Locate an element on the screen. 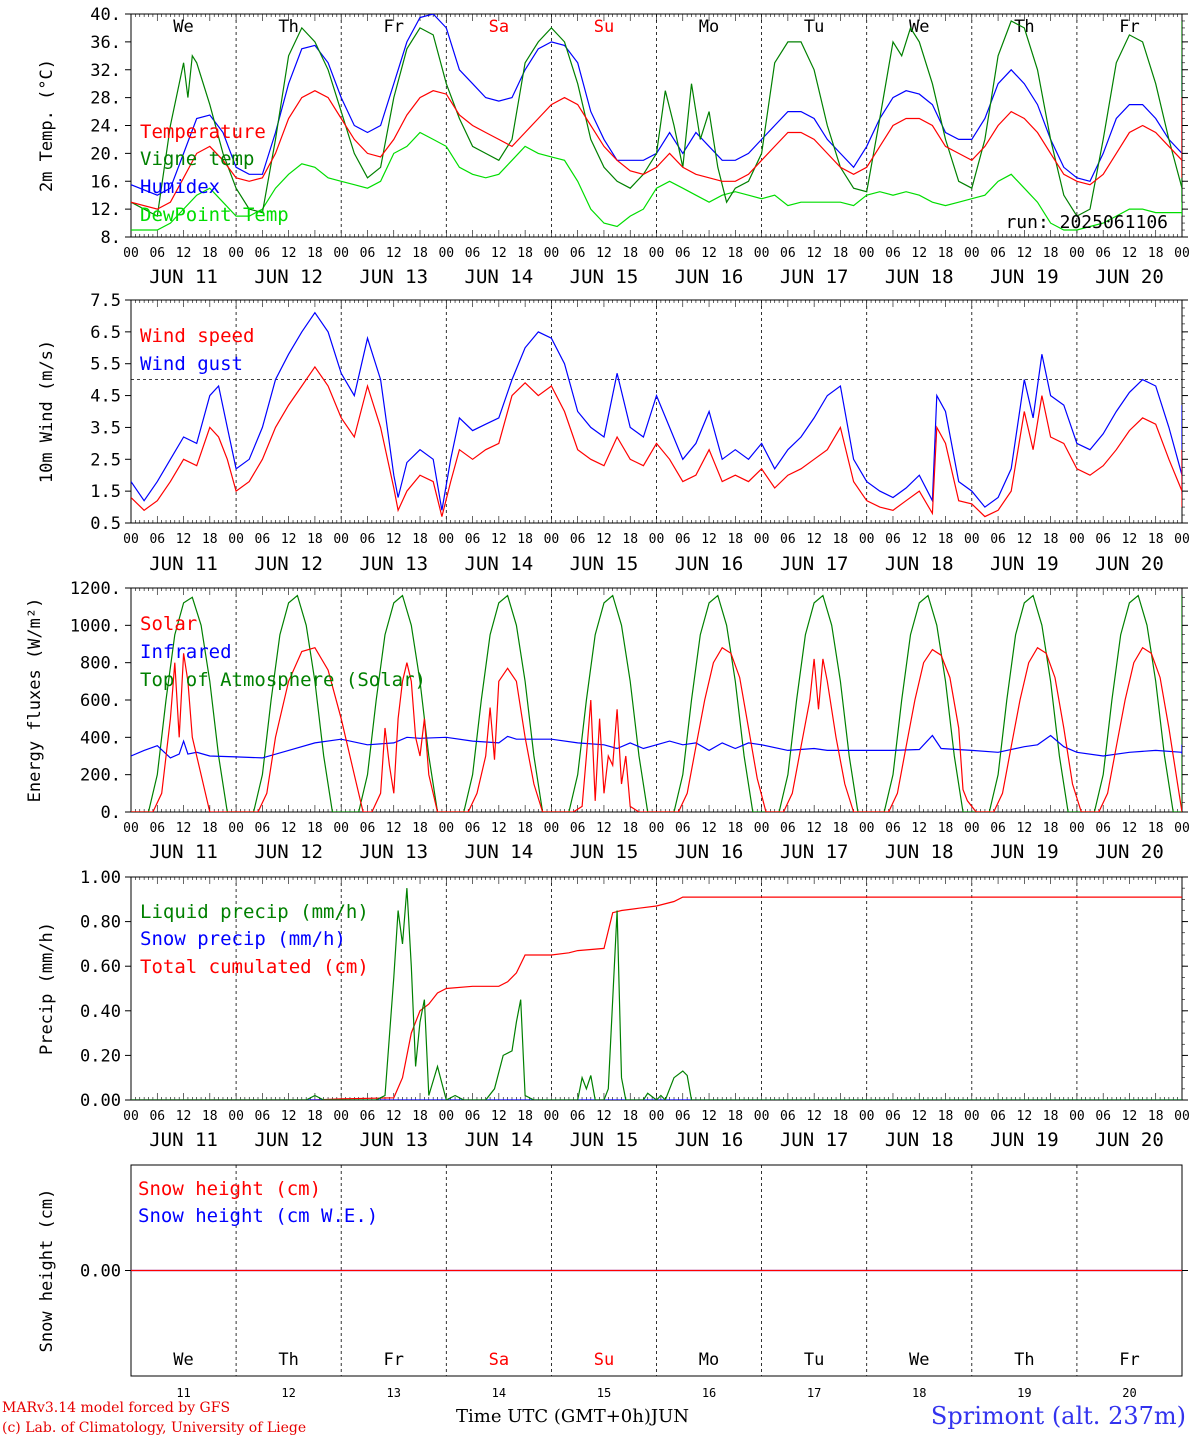 The height and width of the screenshot is (1440, 1194). day-number-label: 19 is located at coordinates (1024, 1393).